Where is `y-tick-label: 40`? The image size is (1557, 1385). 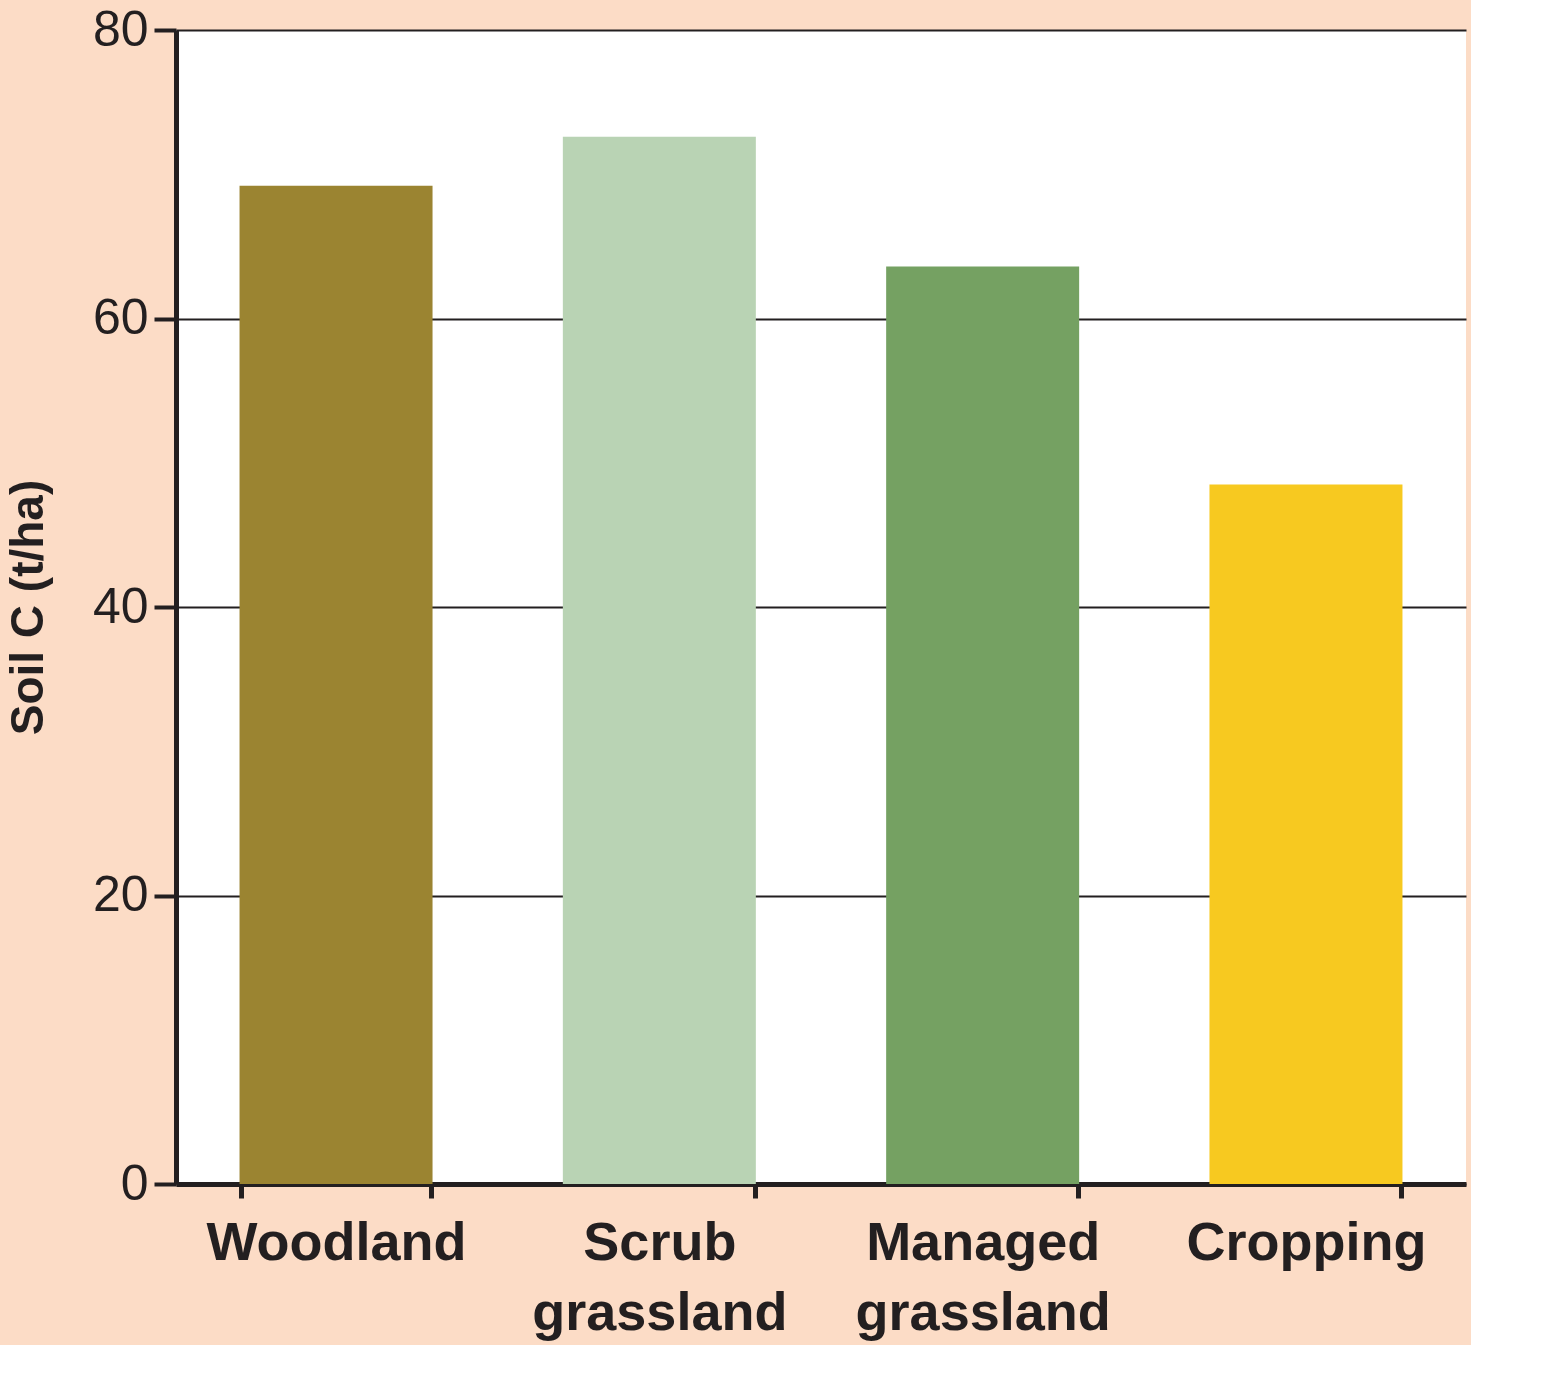 y-tick-label: 40 is located at coordinates (120, 605).